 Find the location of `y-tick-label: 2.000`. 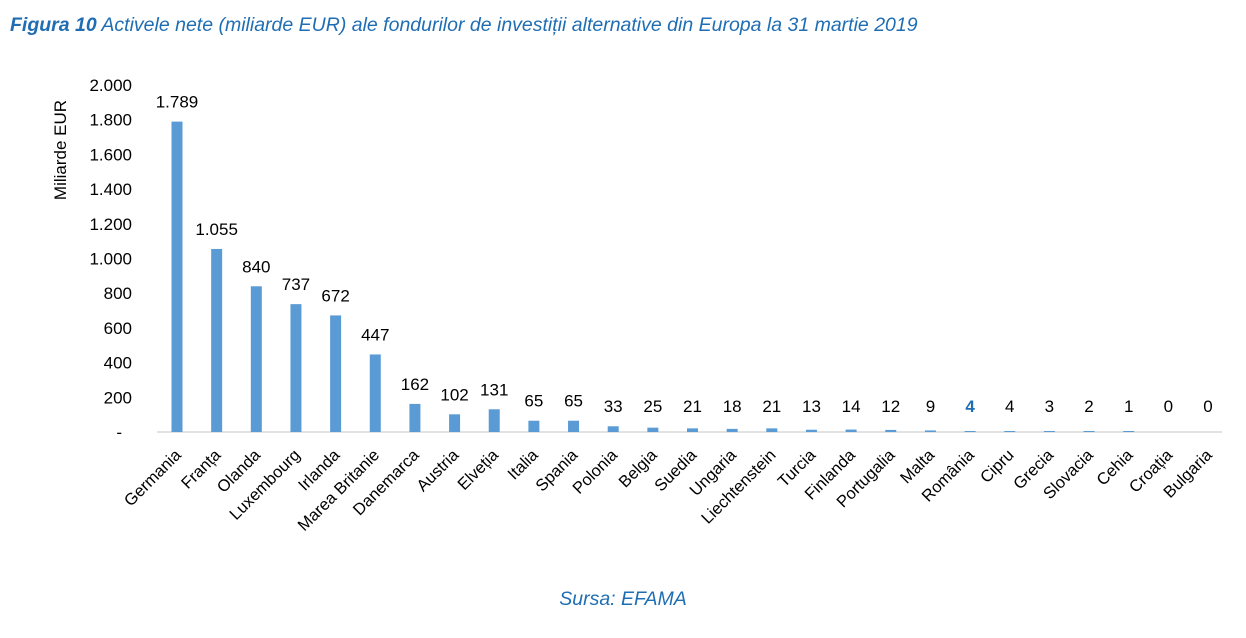

y-tick-label: 2.000 is located at coordinates (110, 85).